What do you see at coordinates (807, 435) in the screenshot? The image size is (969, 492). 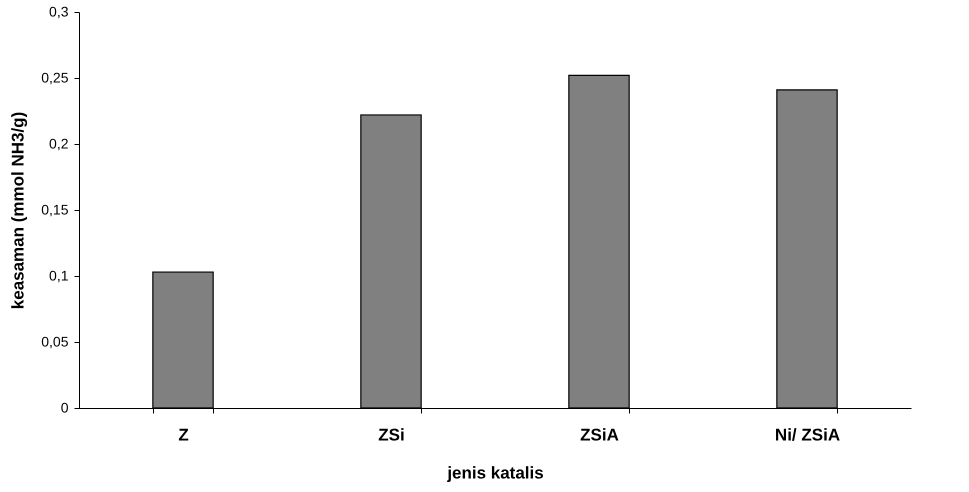 I see `x-tick-label: Ni/ ZSiA` at bounding box center [807, 435].